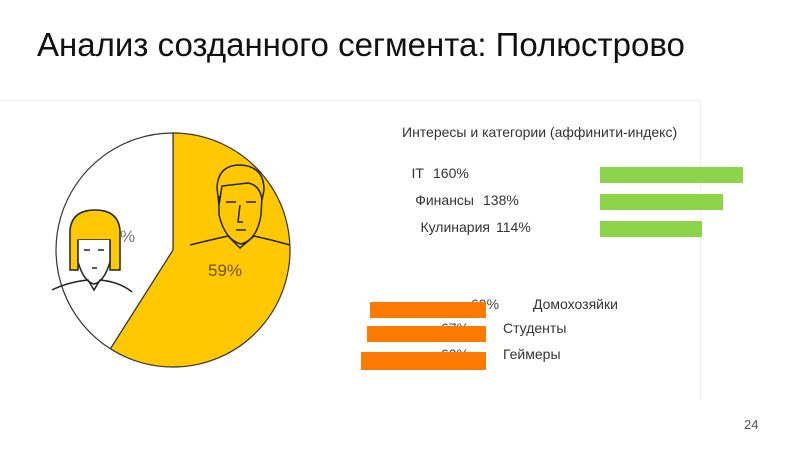  Describe the element at coordinates (240, 207) in the screenshot. I see `male-icon` at that location.